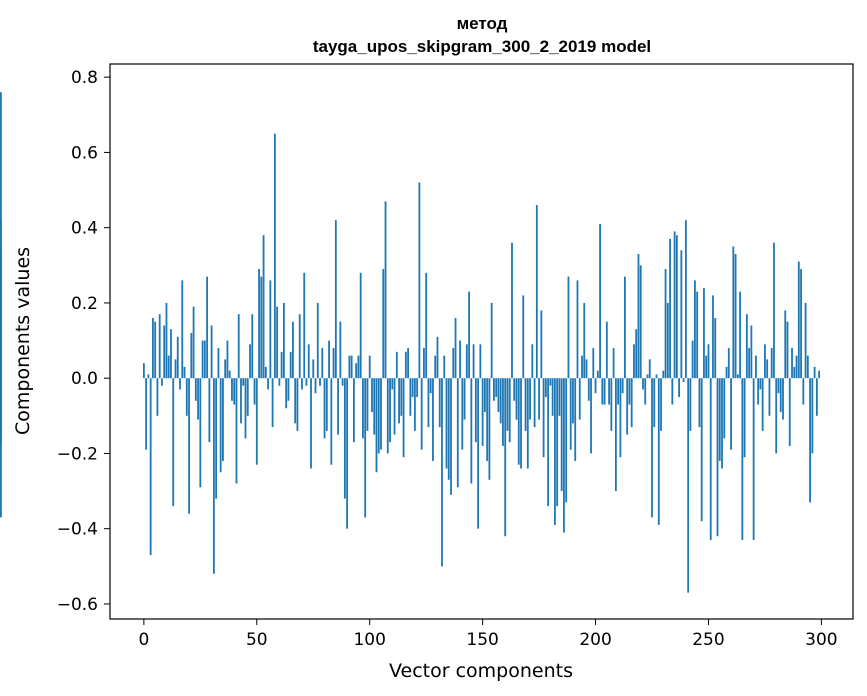 The width and height of the screenshot is (867, 696). What do you see at coordinates (1, 372) in the screenshot?
I see `bar-component-undefined` at bounding box center [1, 372].